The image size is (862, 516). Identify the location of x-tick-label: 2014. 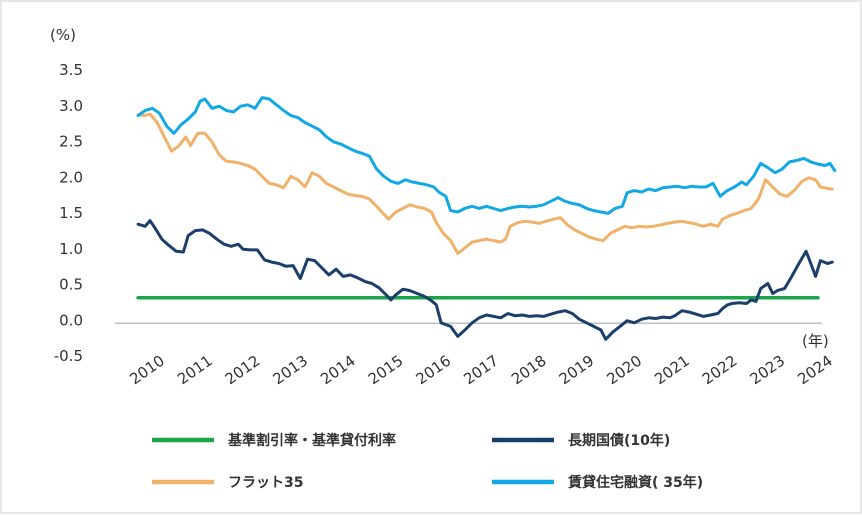
(338, 370).